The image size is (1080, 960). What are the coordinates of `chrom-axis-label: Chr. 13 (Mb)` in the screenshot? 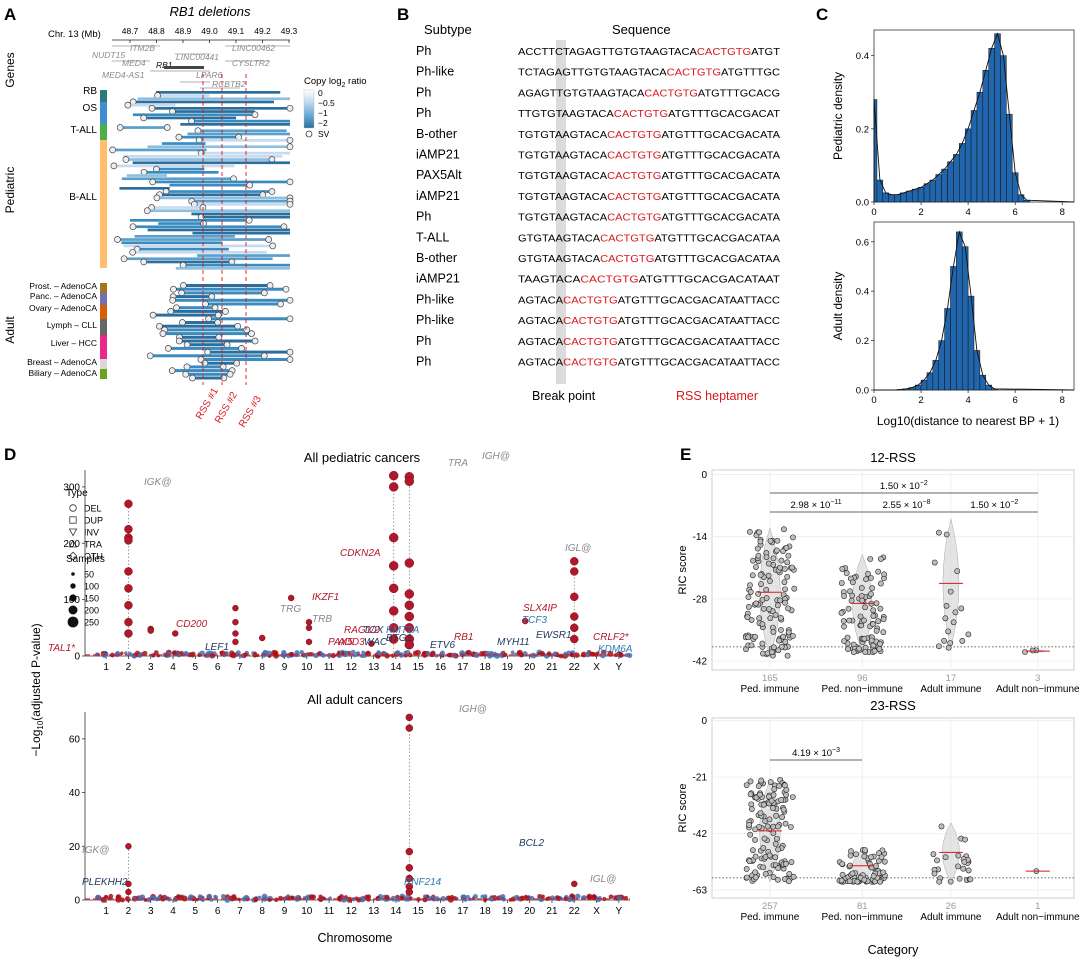 It's located at (74, 34).